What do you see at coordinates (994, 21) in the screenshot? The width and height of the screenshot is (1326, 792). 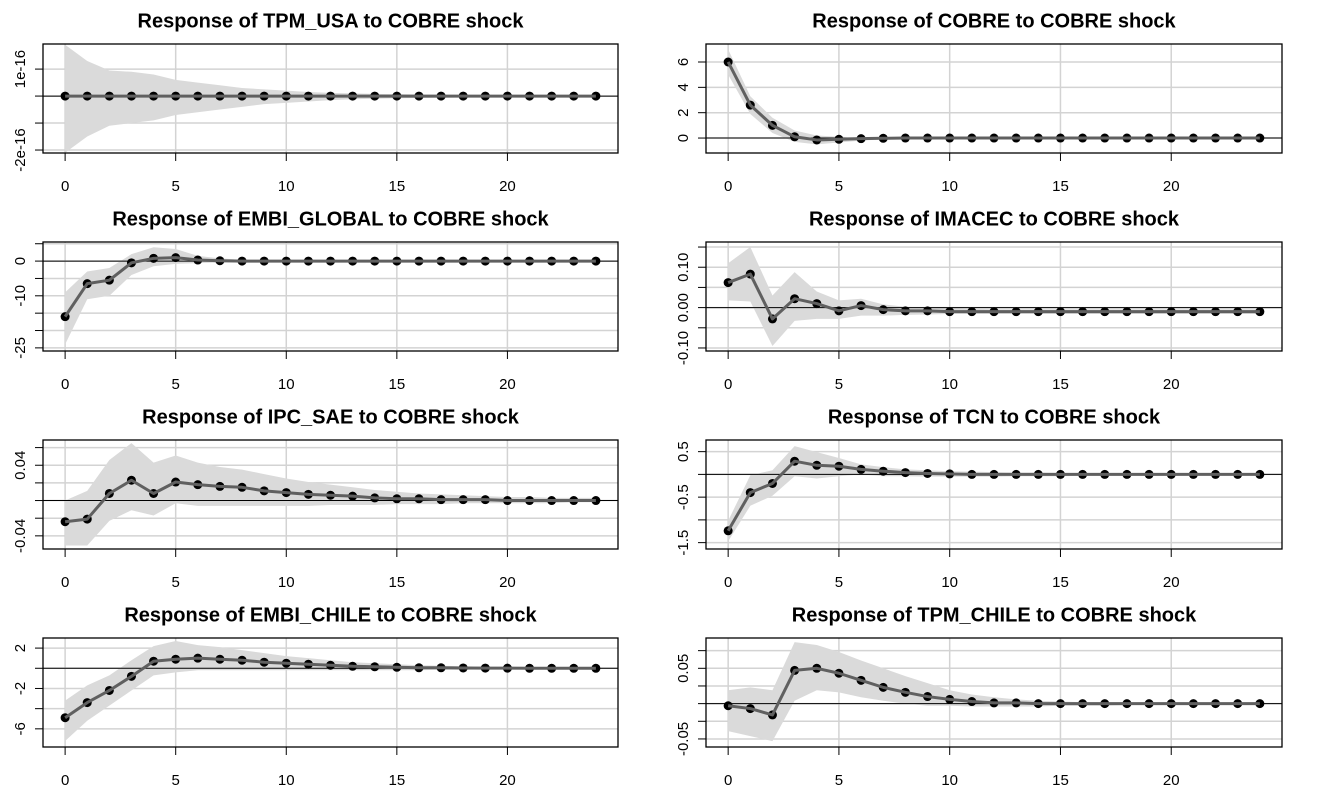 I see `chart-title: Response of COBRE to COBRE shock` at bounding box center [994, 21].